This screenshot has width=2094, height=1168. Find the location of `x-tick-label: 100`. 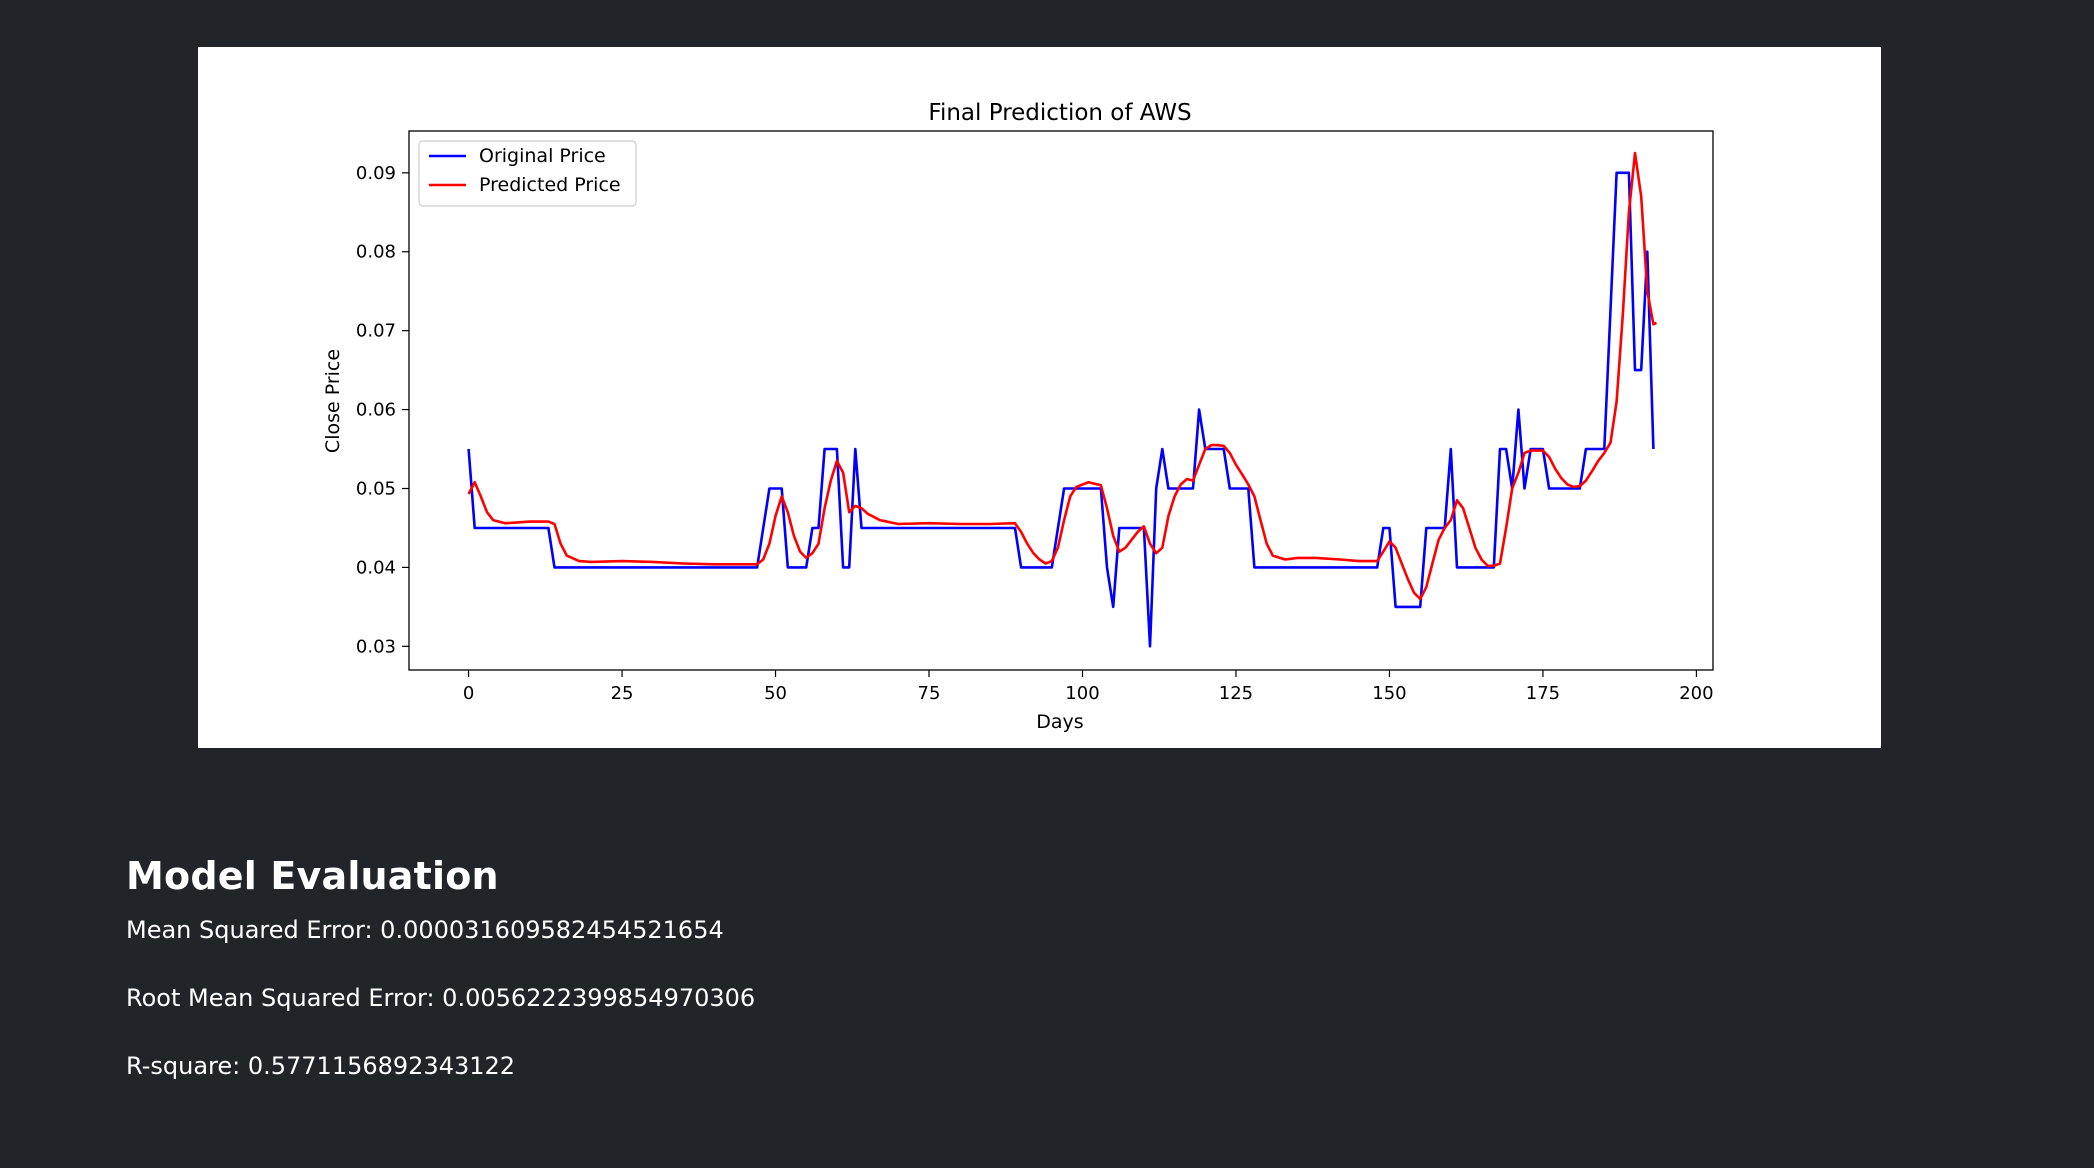

x-tick-label: 100 is located at coordinates (1082, 693).